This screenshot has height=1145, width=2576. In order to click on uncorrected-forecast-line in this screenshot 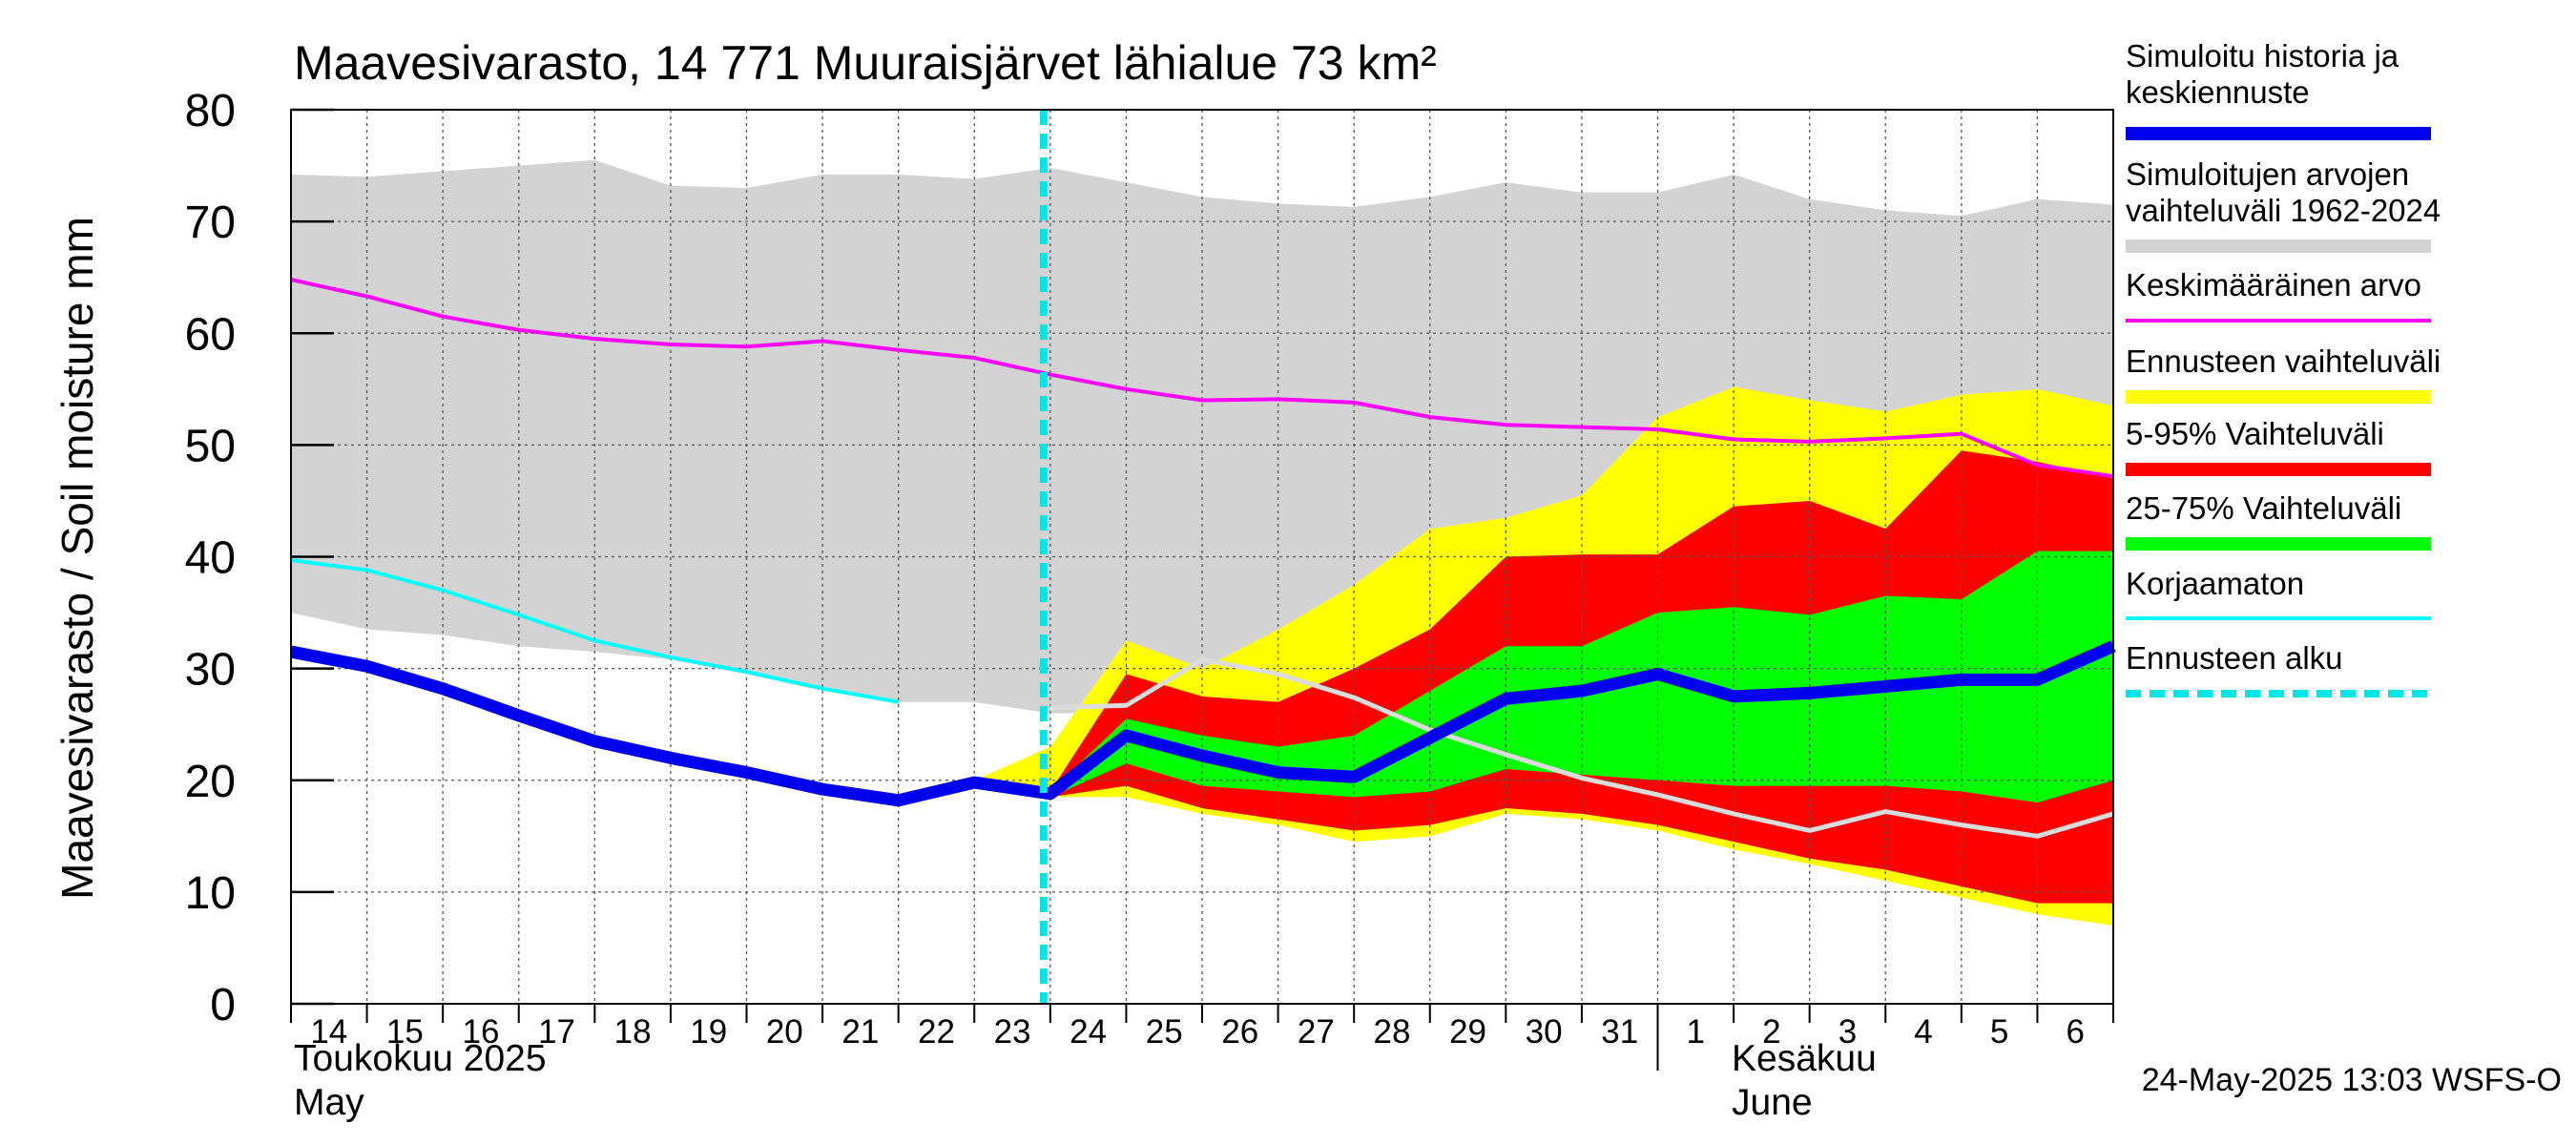, I will do `click(1581, 747)`.